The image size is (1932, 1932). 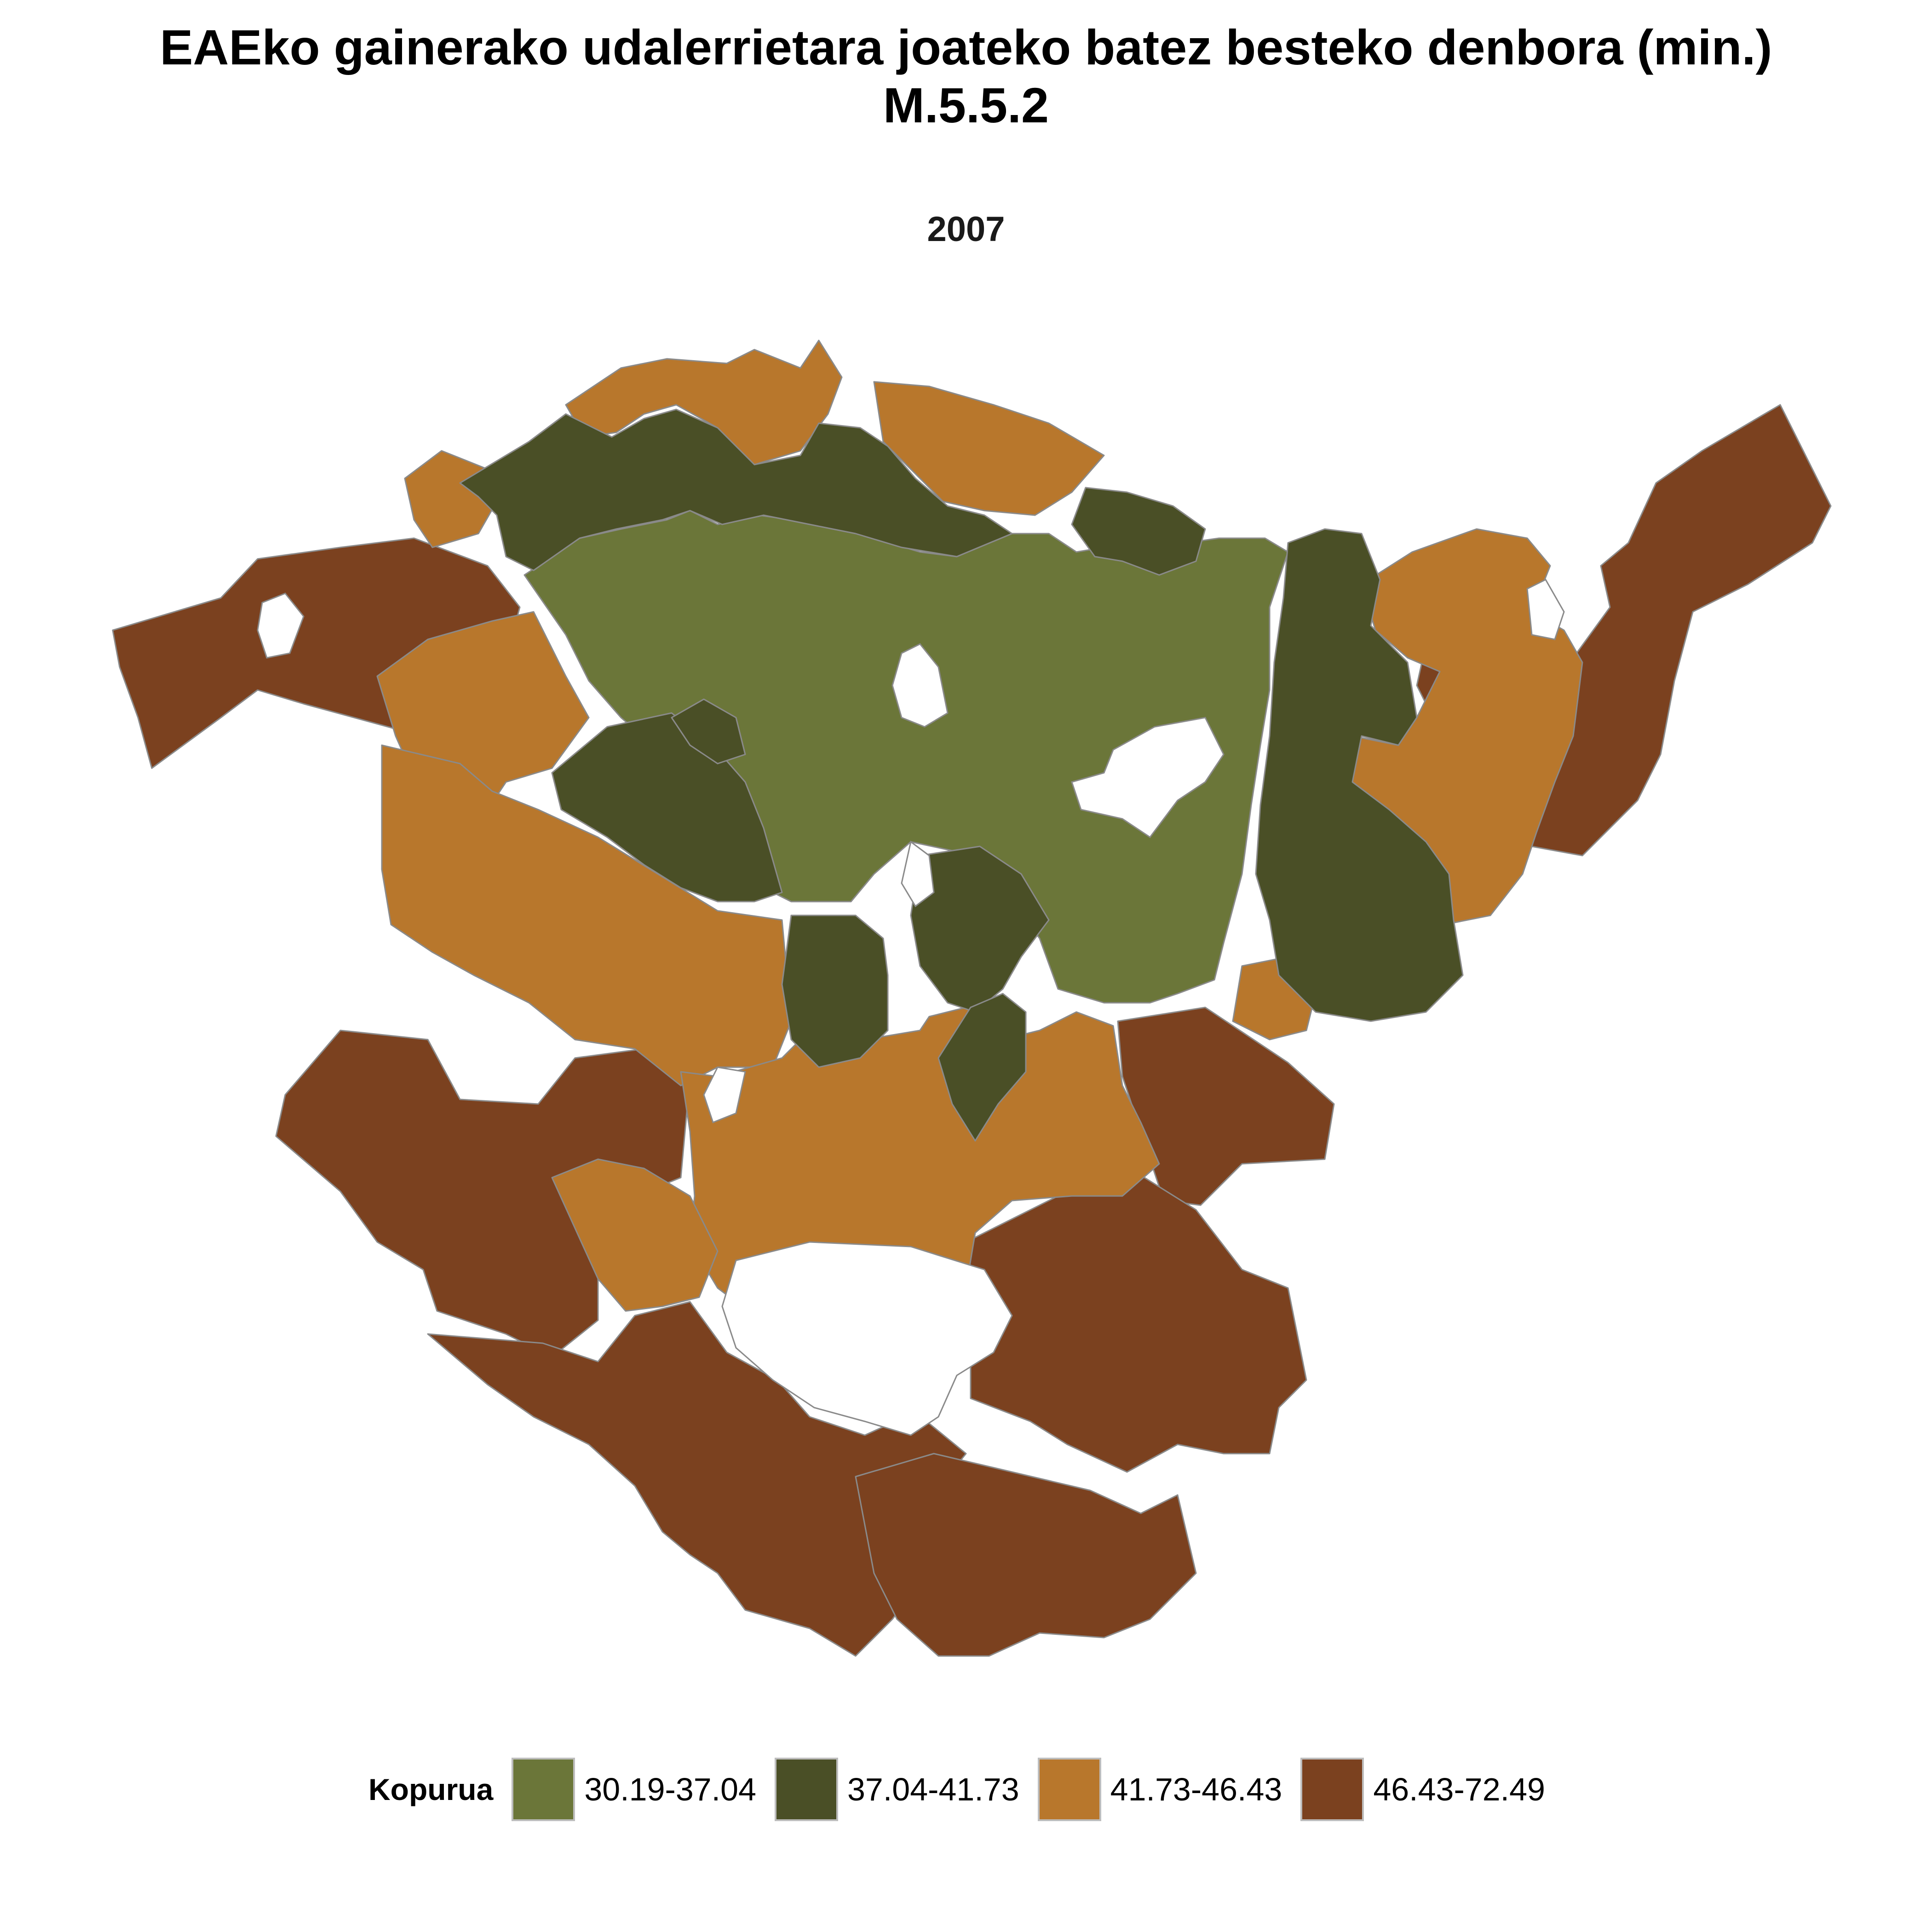 What do you see at coordinates (1679, 630) in the screenshot?
I see `region-east-gipuzkoa` at bounding box center [1679, 630].